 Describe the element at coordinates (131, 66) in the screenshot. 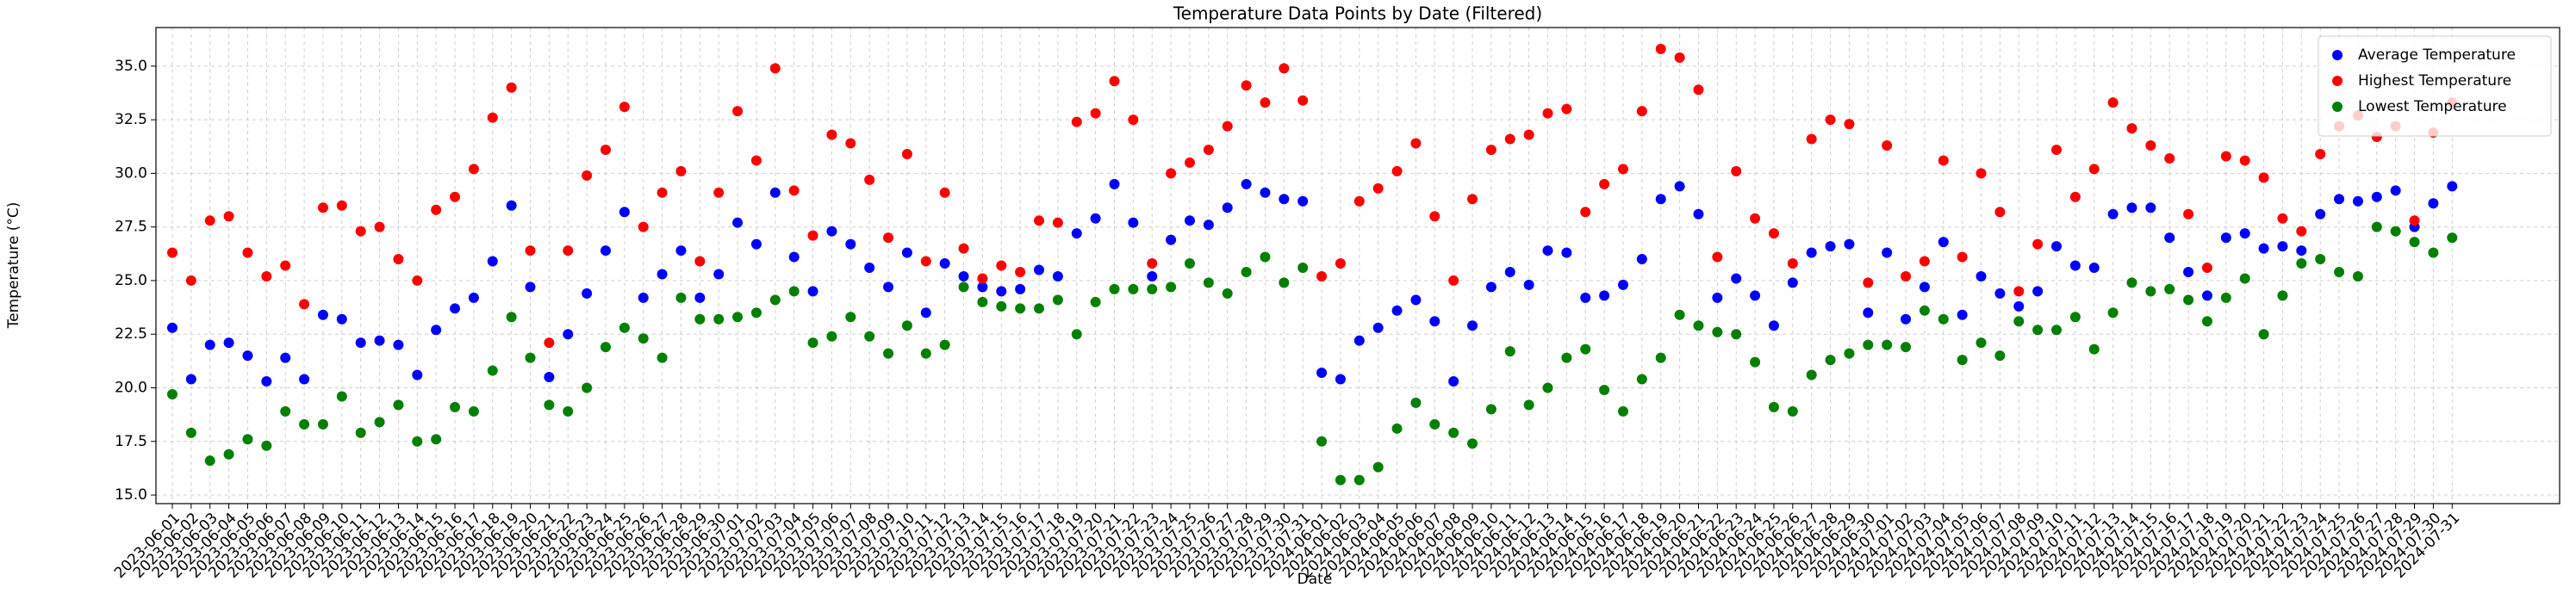

I see `y-tick-label: 35.0` at that location.